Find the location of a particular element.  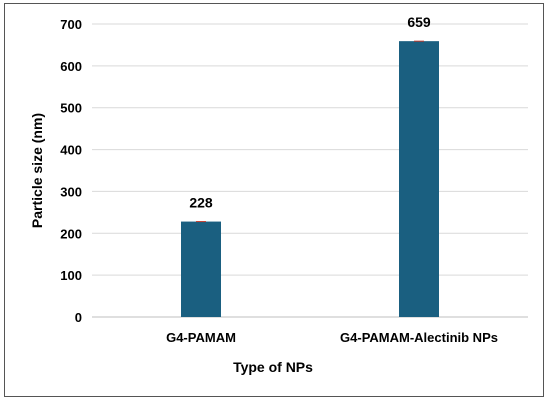

y-axis-ticks: 0 100 200 300 400 500 600 700 is located at coordinates (71, 171).